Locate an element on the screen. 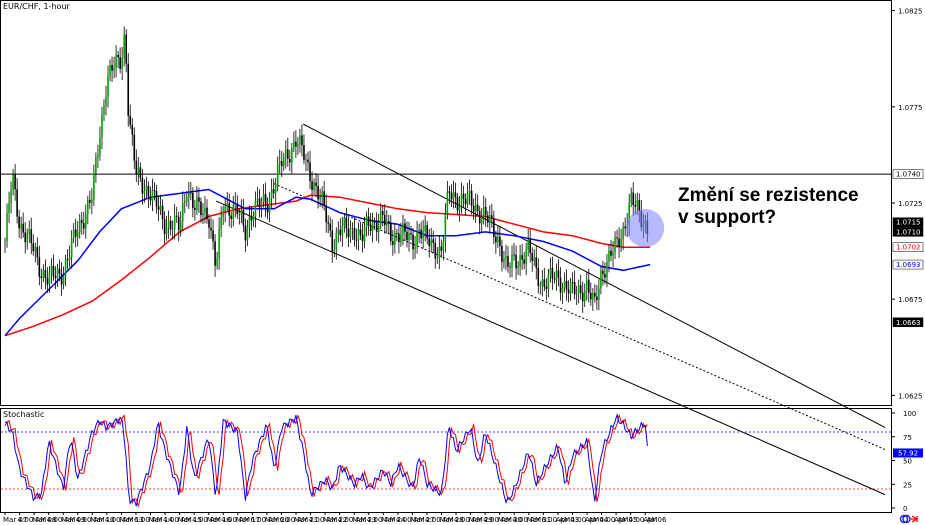 The width and height of the screenshot is (925, 525). price-tick-label-3: 1.0675 is located at coordinates (910, 300).